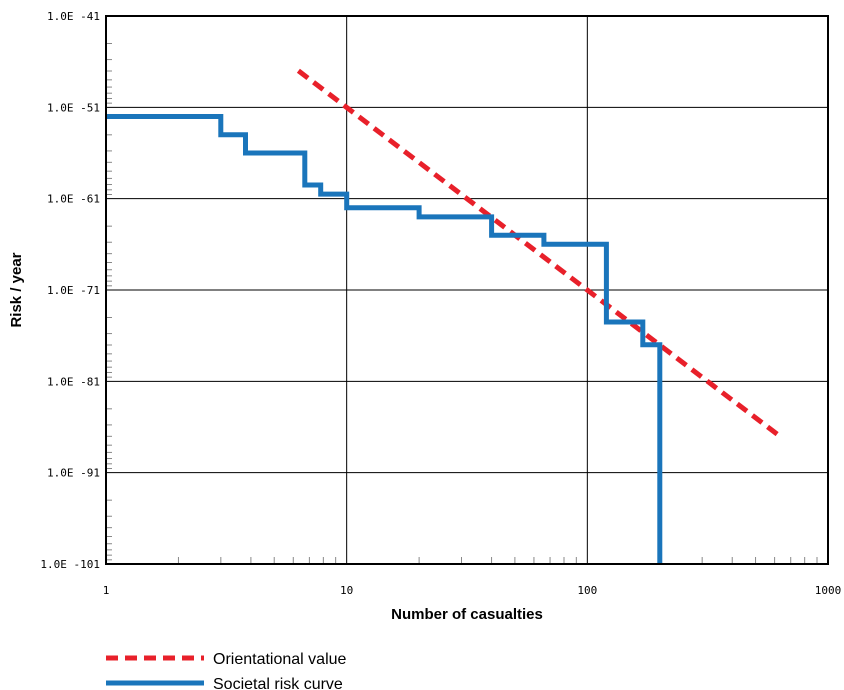  I want to click on y-tick-label: 1.0E -71, so click(73, 290).